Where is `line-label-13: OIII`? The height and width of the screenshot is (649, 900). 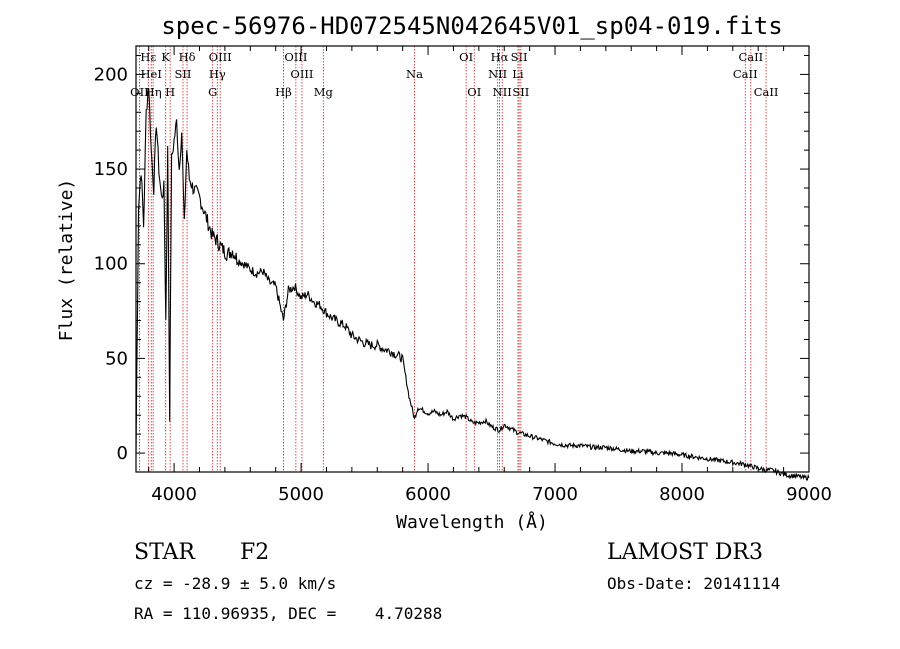
line-label-13: OIII is located at coordinates (301, 74).